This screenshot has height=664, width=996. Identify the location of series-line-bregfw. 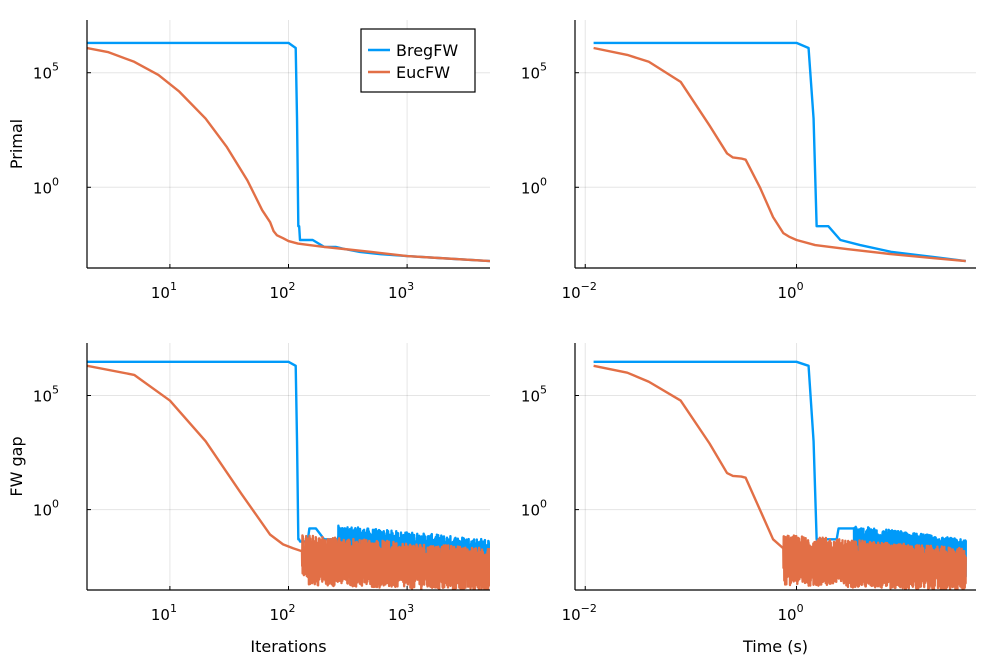
(779, 152).